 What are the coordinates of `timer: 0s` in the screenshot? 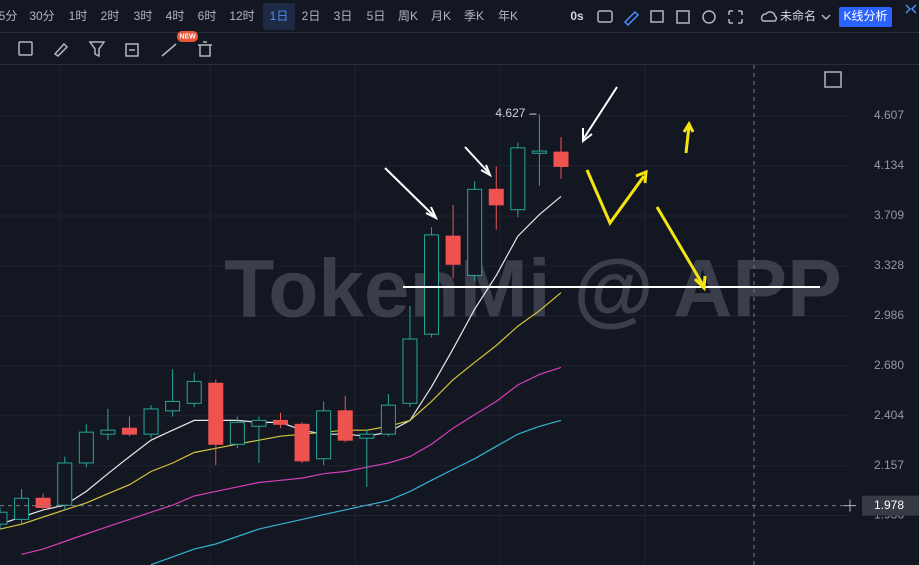 It's located at (577, 16).